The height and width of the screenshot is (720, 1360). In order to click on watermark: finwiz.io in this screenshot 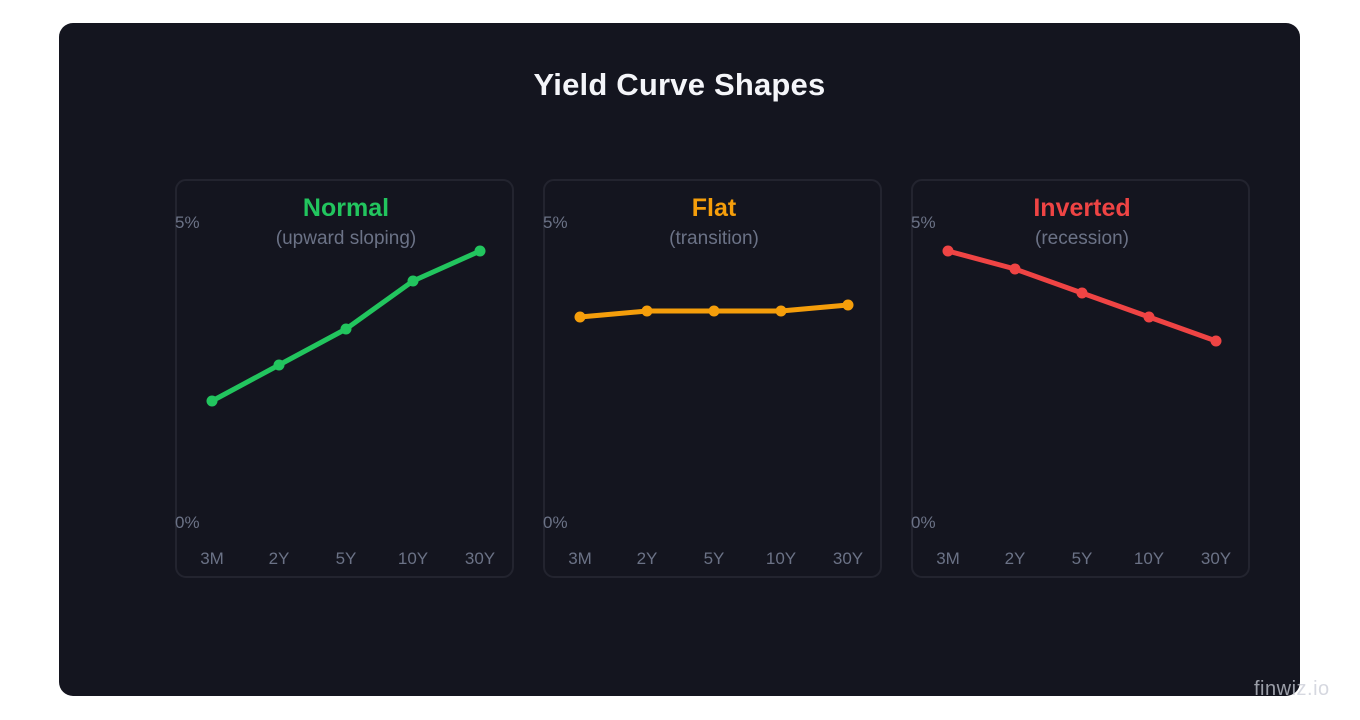, I will do `click(1292, 689)`.